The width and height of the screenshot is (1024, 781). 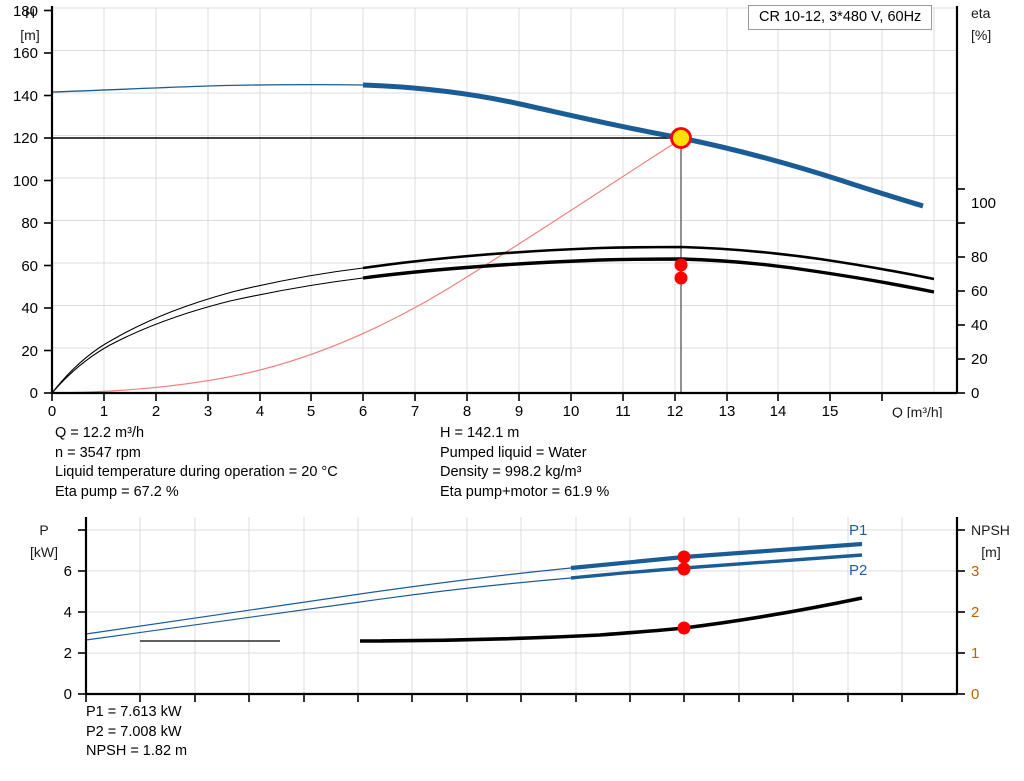 I want to click on p1-curve-thin, so click(x=328, y=601).